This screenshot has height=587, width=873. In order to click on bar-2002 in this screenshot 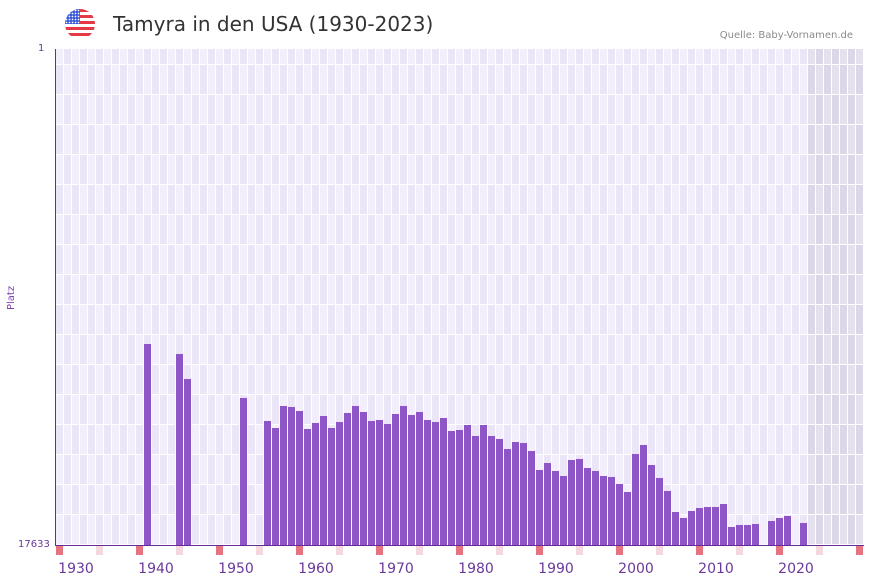, I will do `click(651, 505)`.